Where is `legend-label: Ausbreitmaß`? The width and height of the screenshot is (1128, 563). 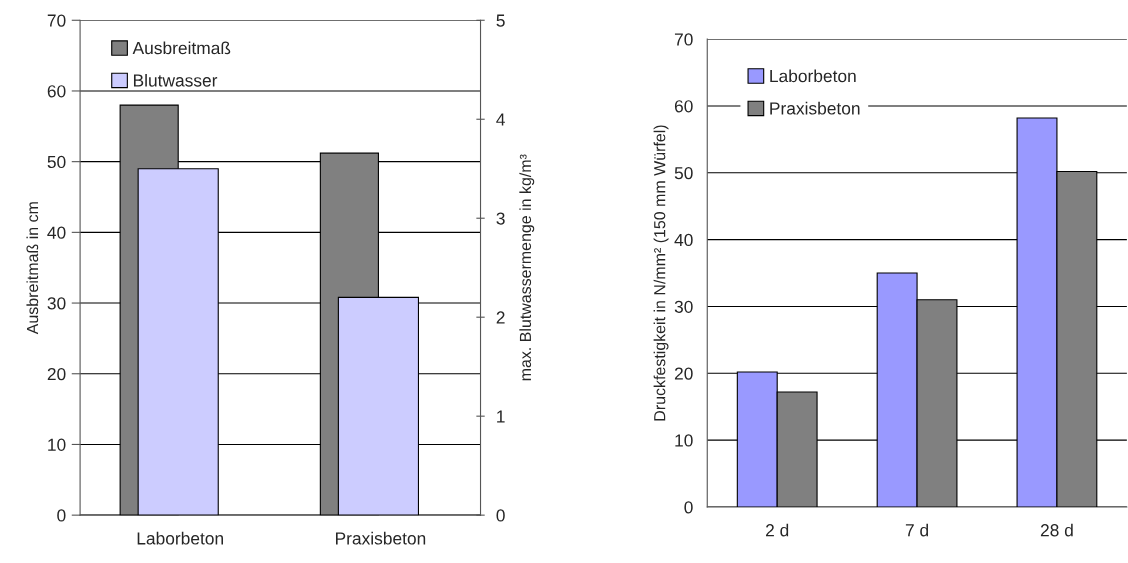 legend-label: Ausbreitmaß is located at coordinates (181, 48).